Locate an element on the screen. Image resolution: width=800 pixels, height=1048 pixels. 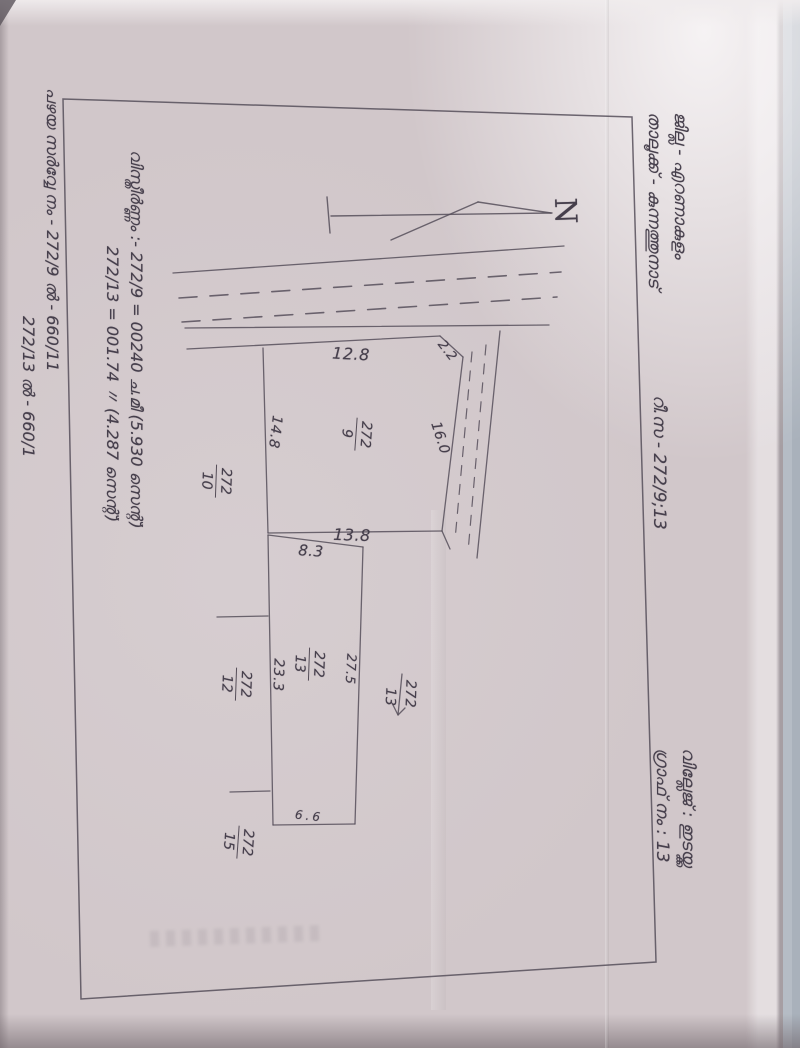
lane-bottom-hook is located at coordinates (446, 540).